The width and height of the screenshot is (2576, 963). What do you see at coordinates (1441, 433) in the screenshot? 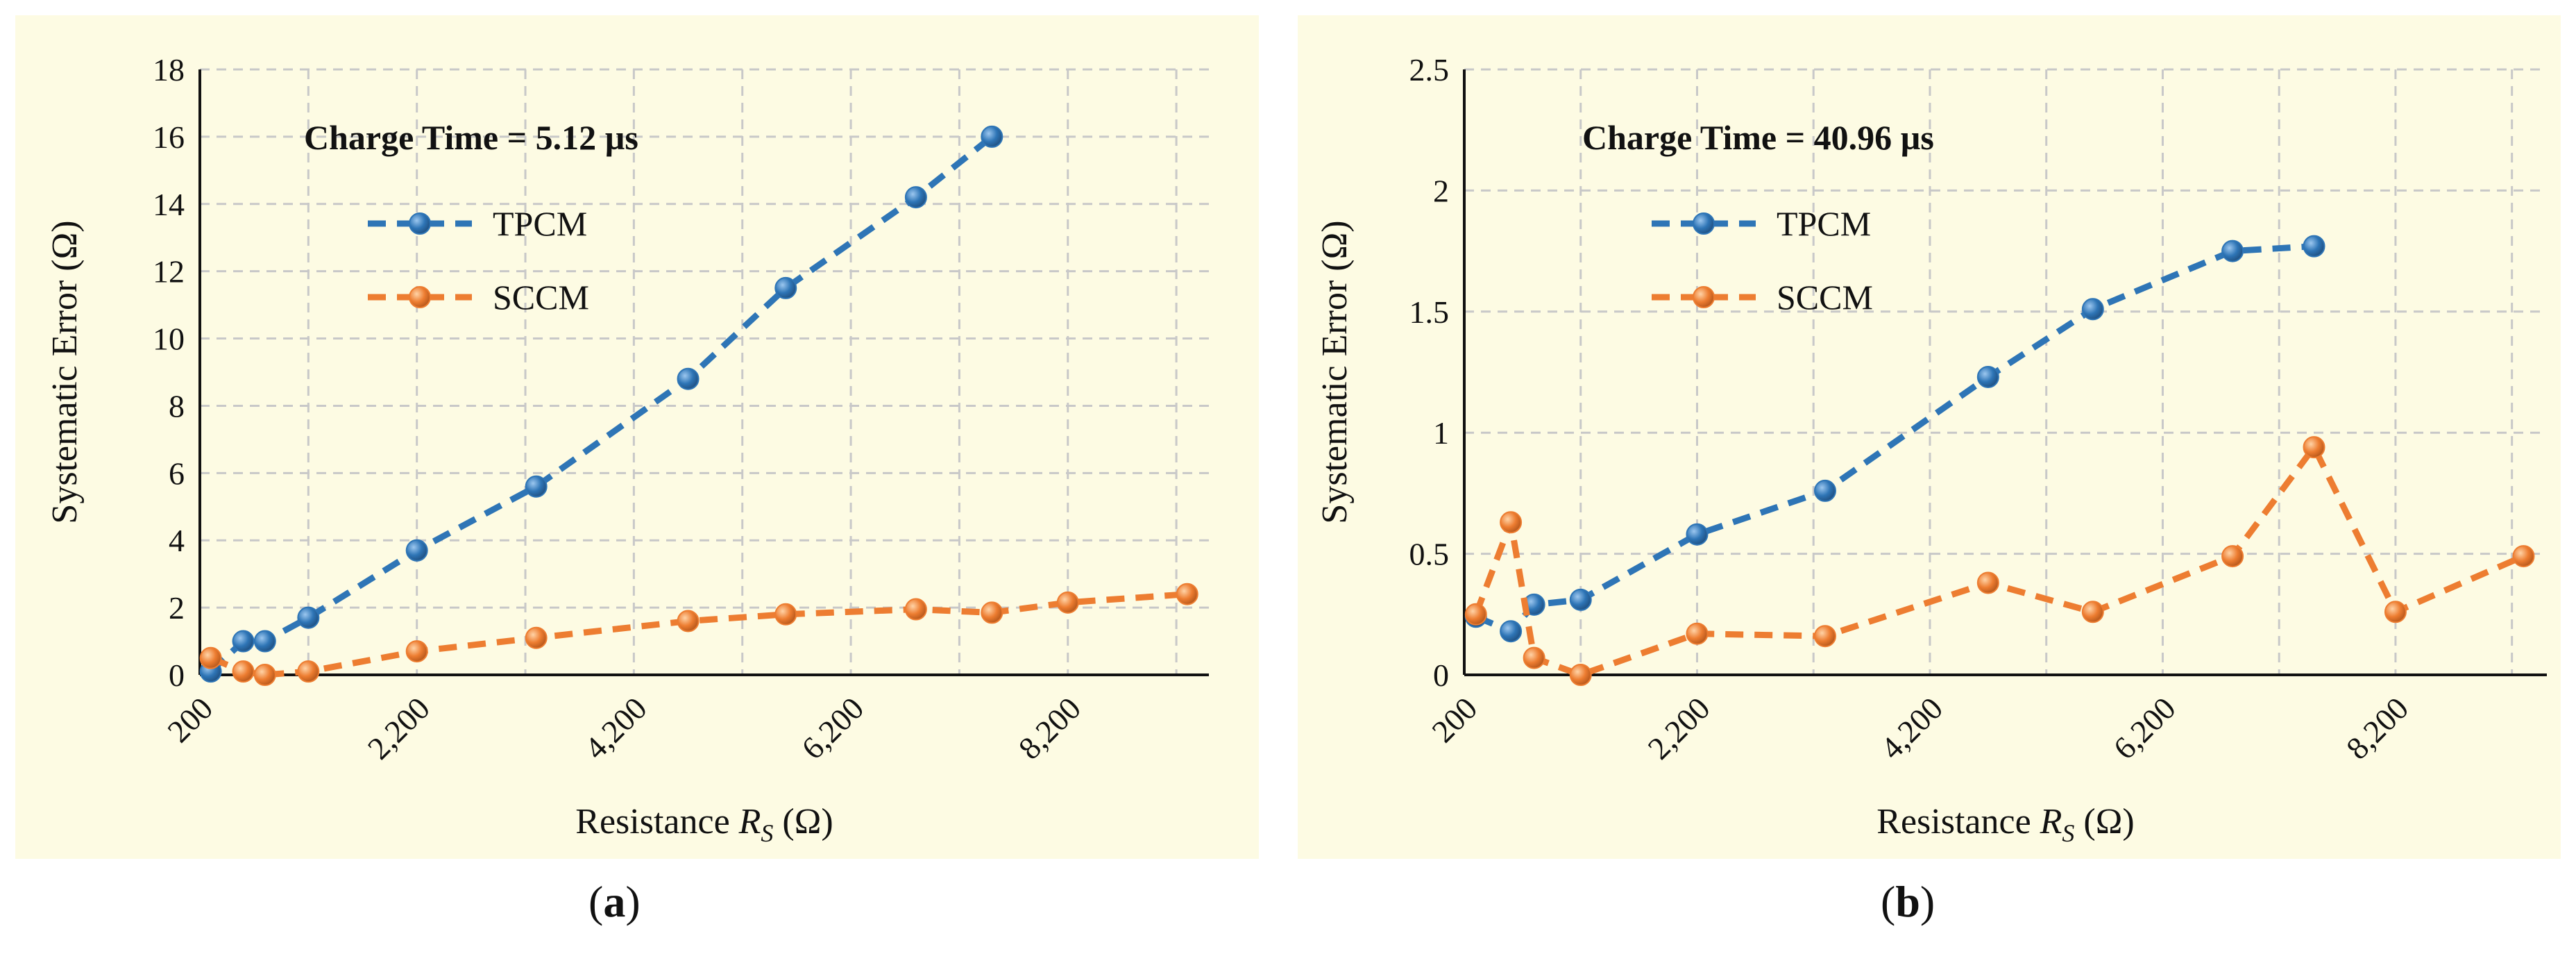
I see `y-tick-label: 1` at bounding box center [1441, 433].